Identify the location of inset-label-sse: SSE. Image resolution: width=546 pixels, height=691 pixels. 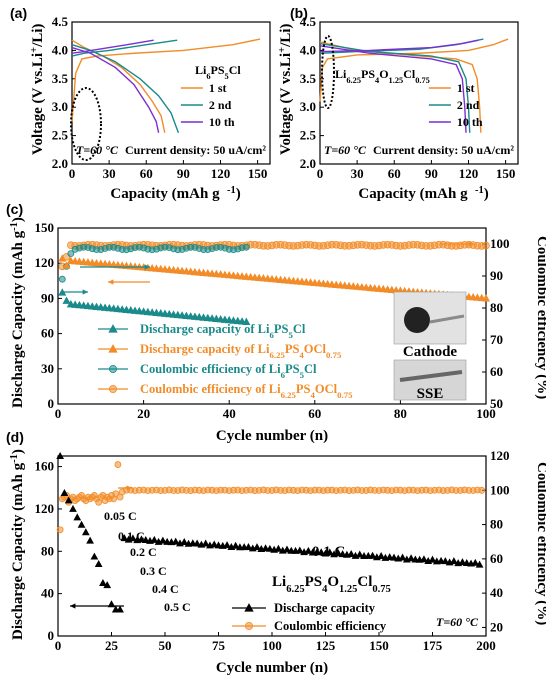
(430, 394).